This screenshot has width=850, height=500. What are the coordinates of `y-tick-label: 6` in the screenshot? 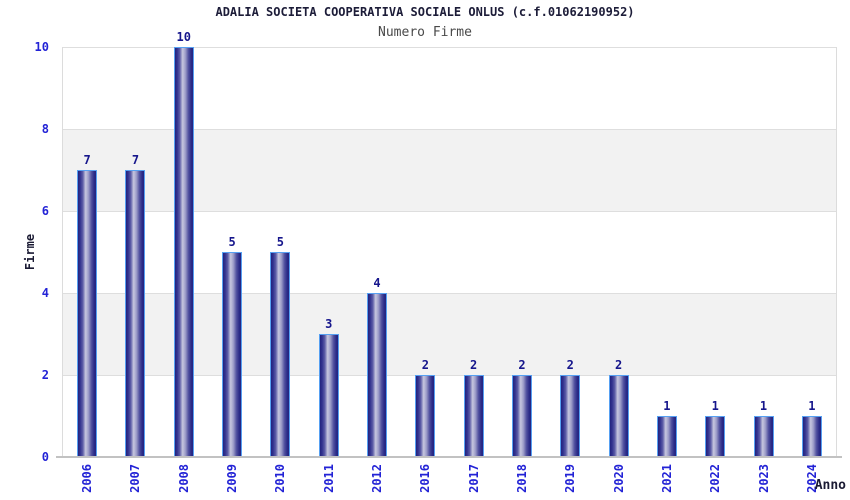 It's located at (45, 211).